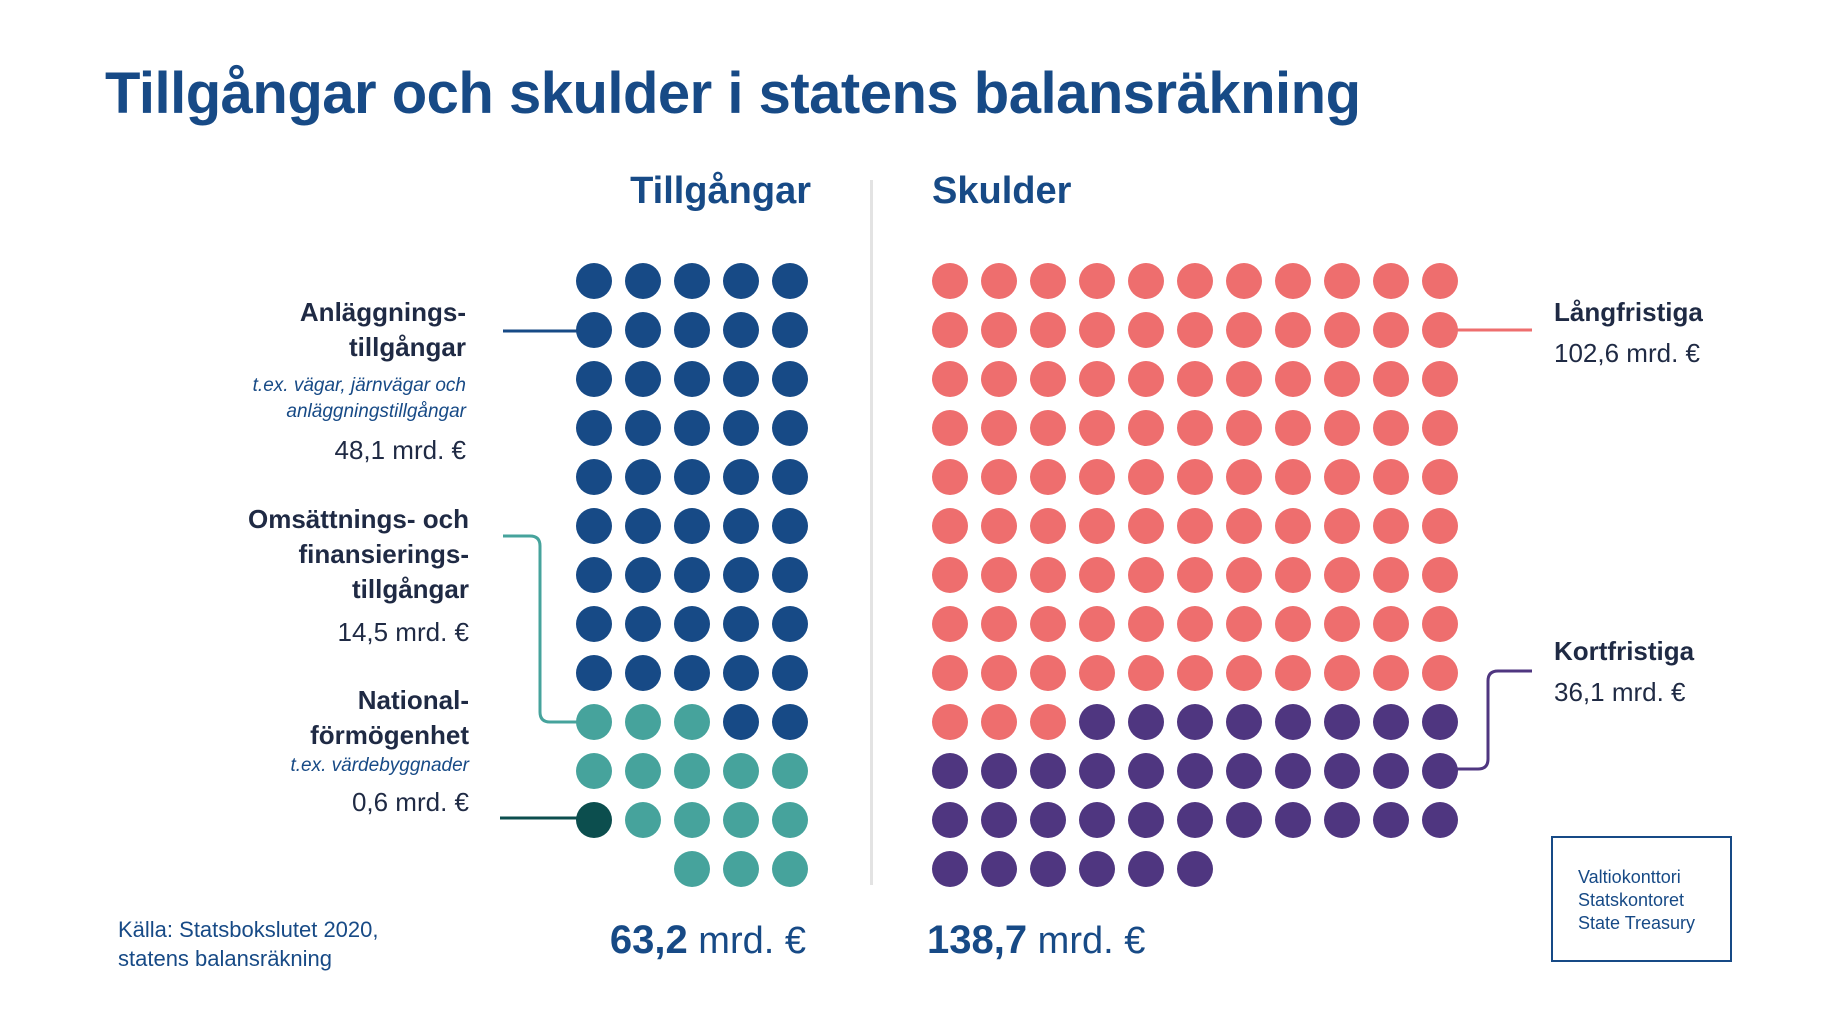  What do you see at coordinates (413, 700) in the screenshot?
I see `national-label-line1: National-` at bounding box center [413, 700].